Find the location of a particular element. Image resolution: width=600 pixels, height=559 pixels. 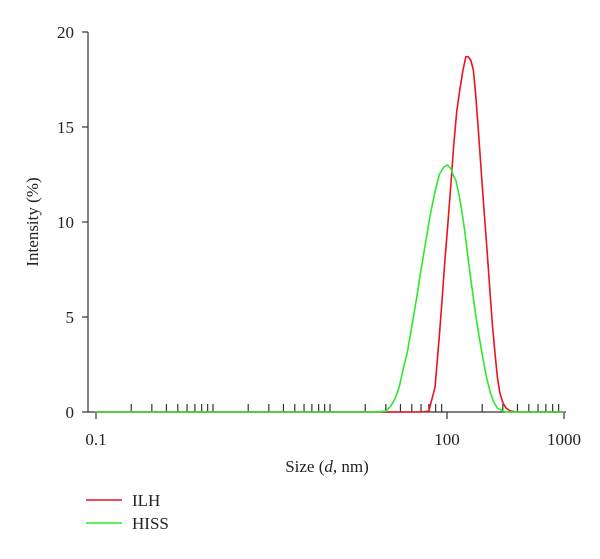

y-tick-label: 0 is located at coordinates (70, 412).